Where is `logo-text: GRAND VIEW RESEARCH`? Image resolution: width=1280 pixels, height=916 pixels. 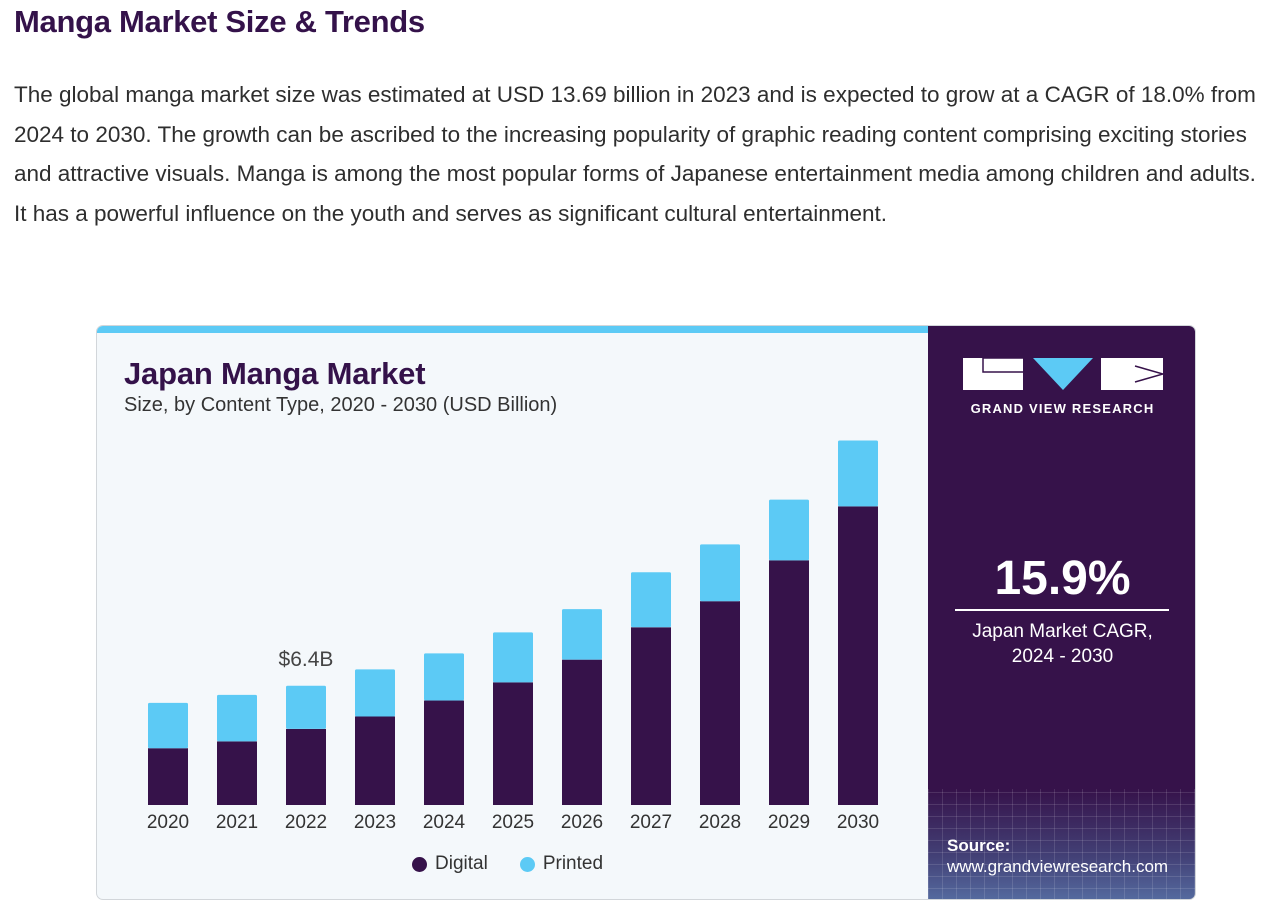
logo-text: GRAND VIEW RESEARCH is located at coordinates (1062, 408).